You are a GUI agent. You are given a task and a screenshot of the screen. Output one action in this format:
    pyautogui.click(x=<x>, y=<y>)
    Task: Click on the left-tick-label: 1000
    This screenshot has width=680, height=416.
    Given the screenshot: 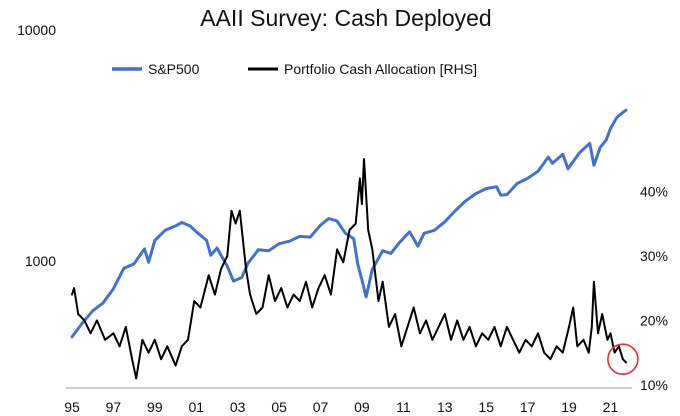 What is the action you would take?
    pyautogui.click(x=40, y=261)
    